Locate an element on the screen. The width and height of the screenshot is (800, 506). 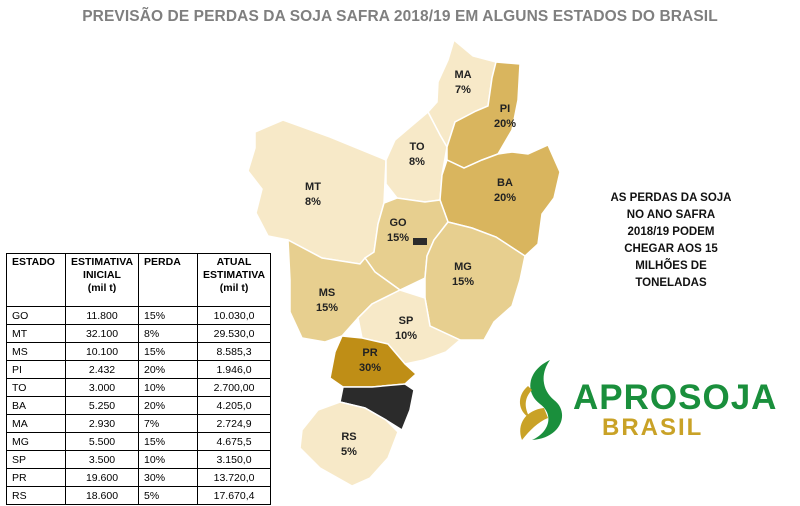
map-label-ms: MS is located at coordinates (327, 293).